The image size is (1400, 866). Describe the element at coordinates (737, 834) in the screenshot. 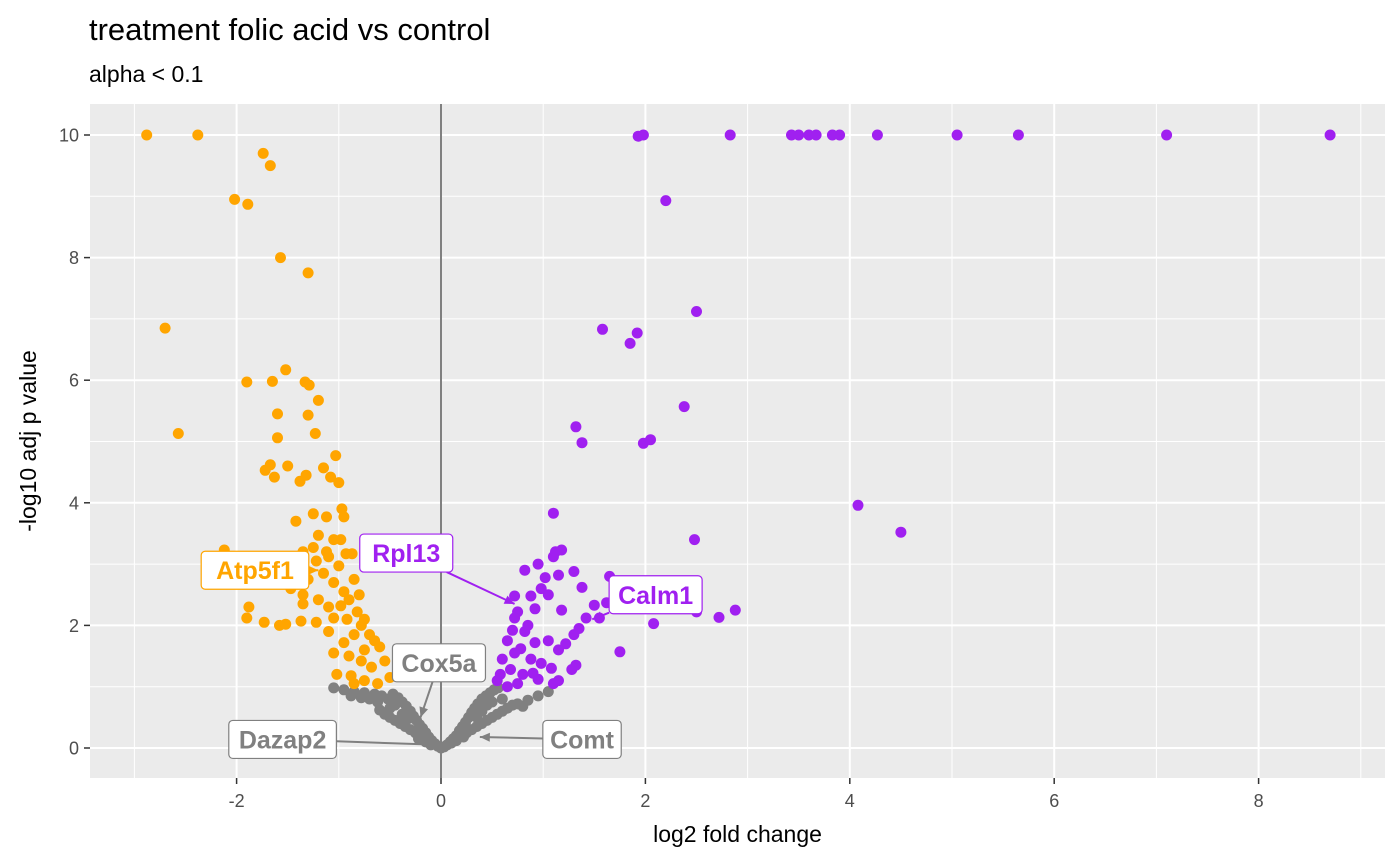

I see `x-axis-title: log2 fold change` at that location.